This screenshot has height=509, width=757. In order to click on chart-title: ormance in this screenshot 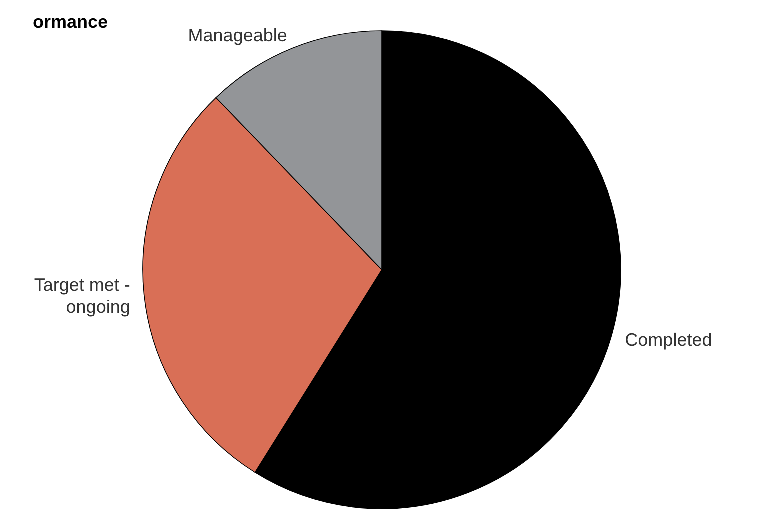, I will do `click(70, 22)`.